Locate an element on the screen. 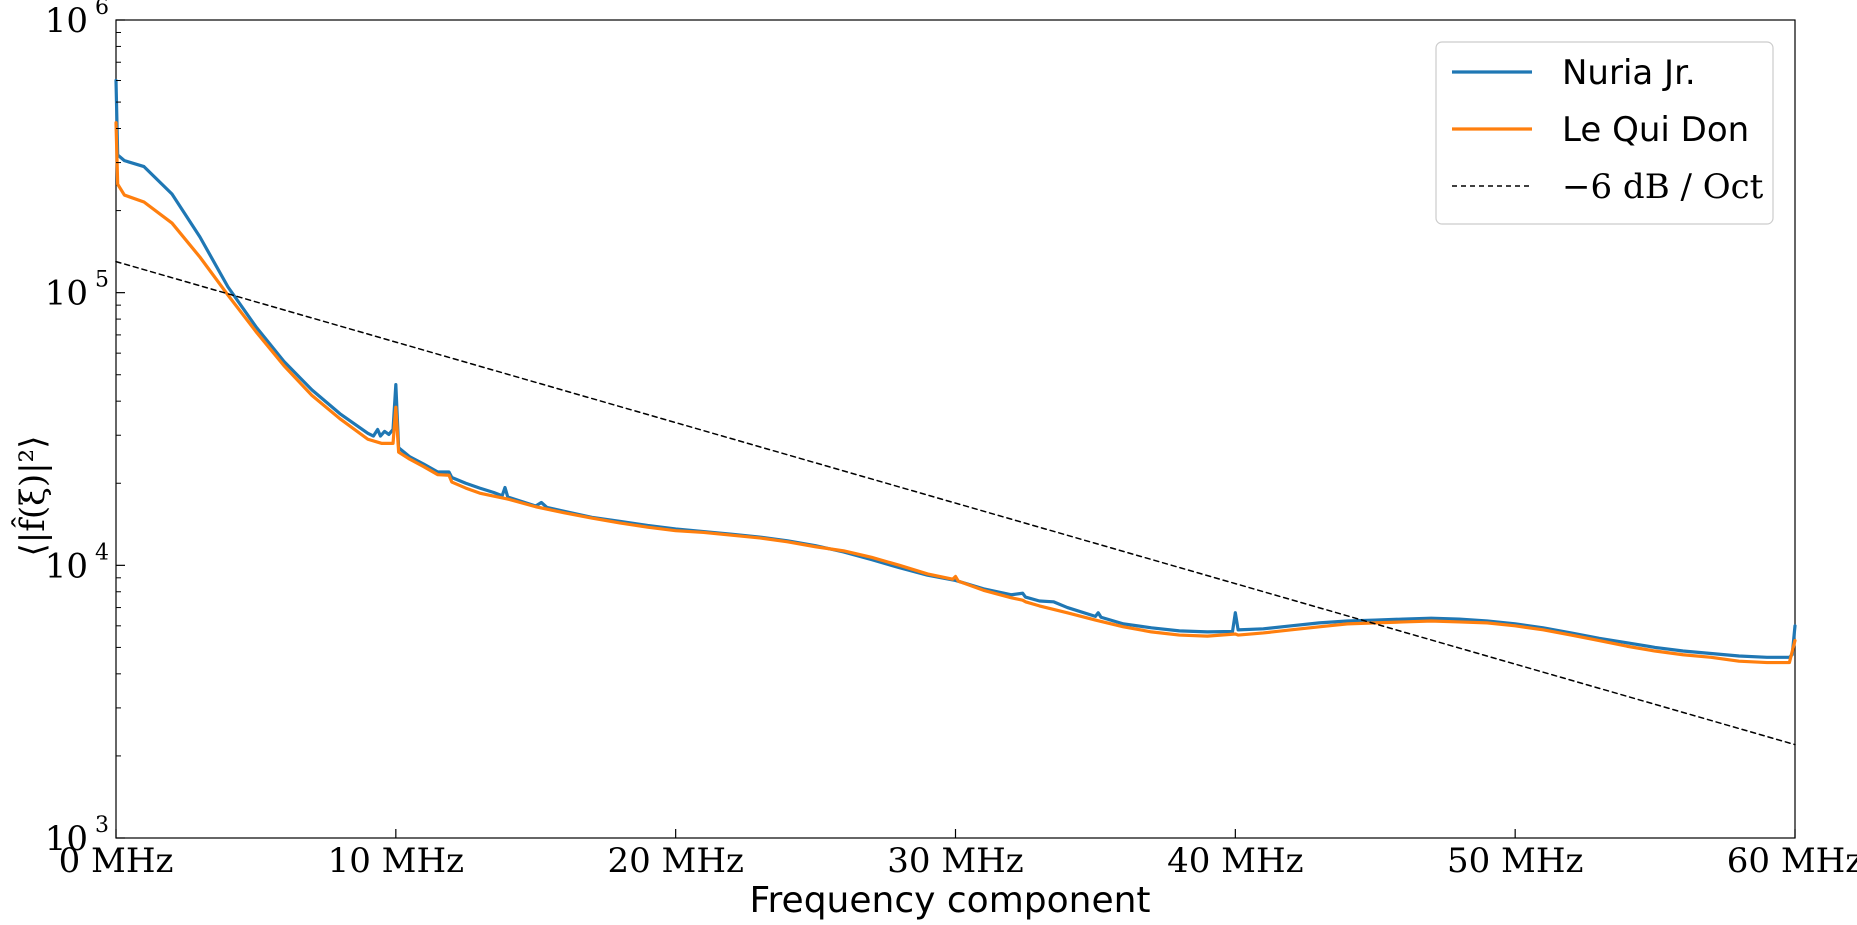 This screenshot has height=925, width=1857. x-axis-title: Frequency component is located at coordinates (949, 900).